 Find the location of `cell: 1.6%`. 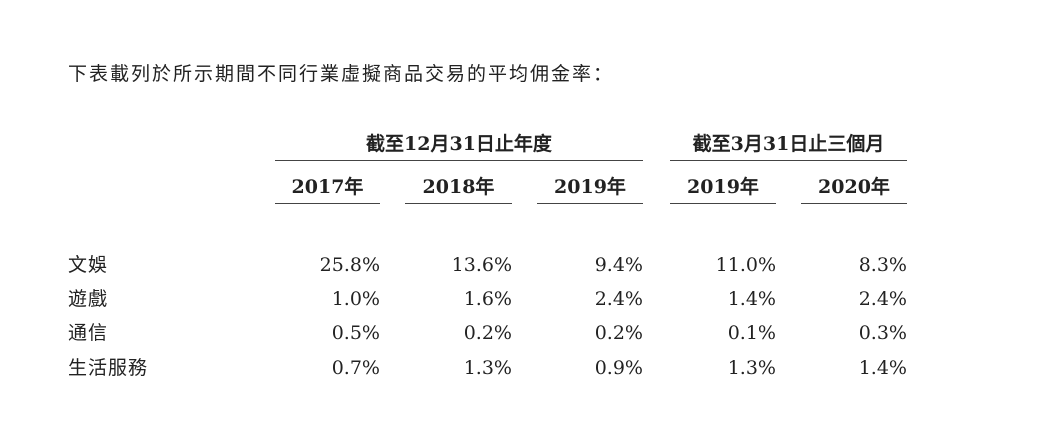

cell: 1.6% is located at coordinates (487, 299).